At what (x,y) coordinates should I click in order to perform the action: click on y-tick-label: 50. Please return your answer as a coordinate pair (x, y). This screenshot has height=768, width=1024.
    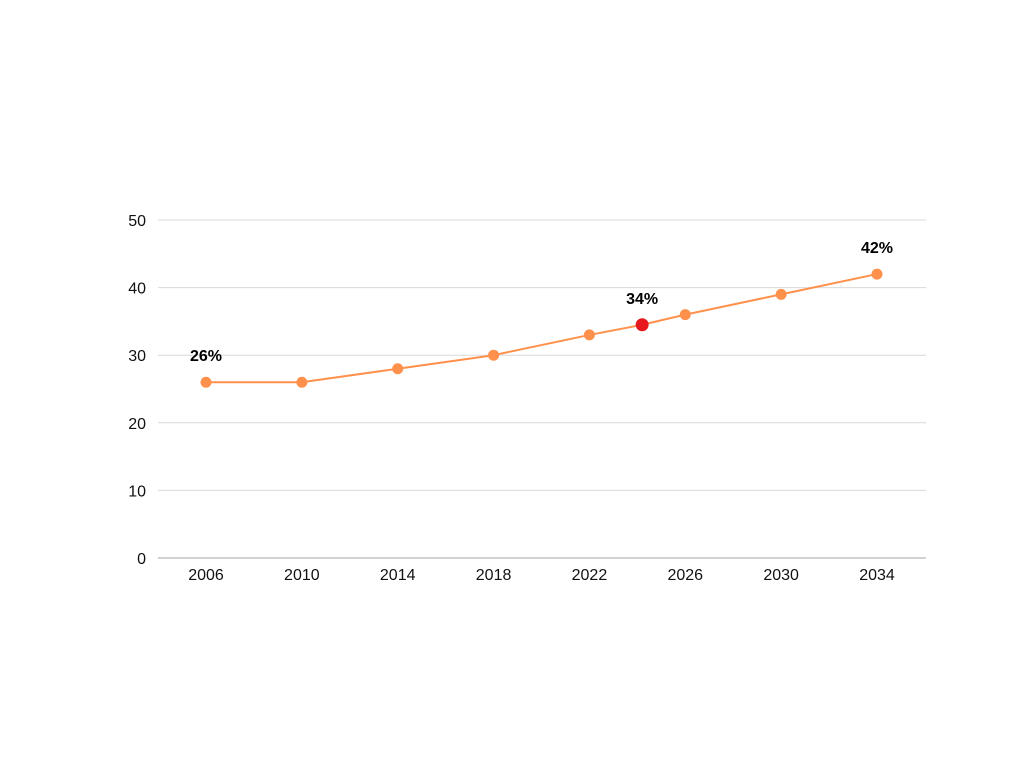
    Looking at the image, I should click on (137, 221).